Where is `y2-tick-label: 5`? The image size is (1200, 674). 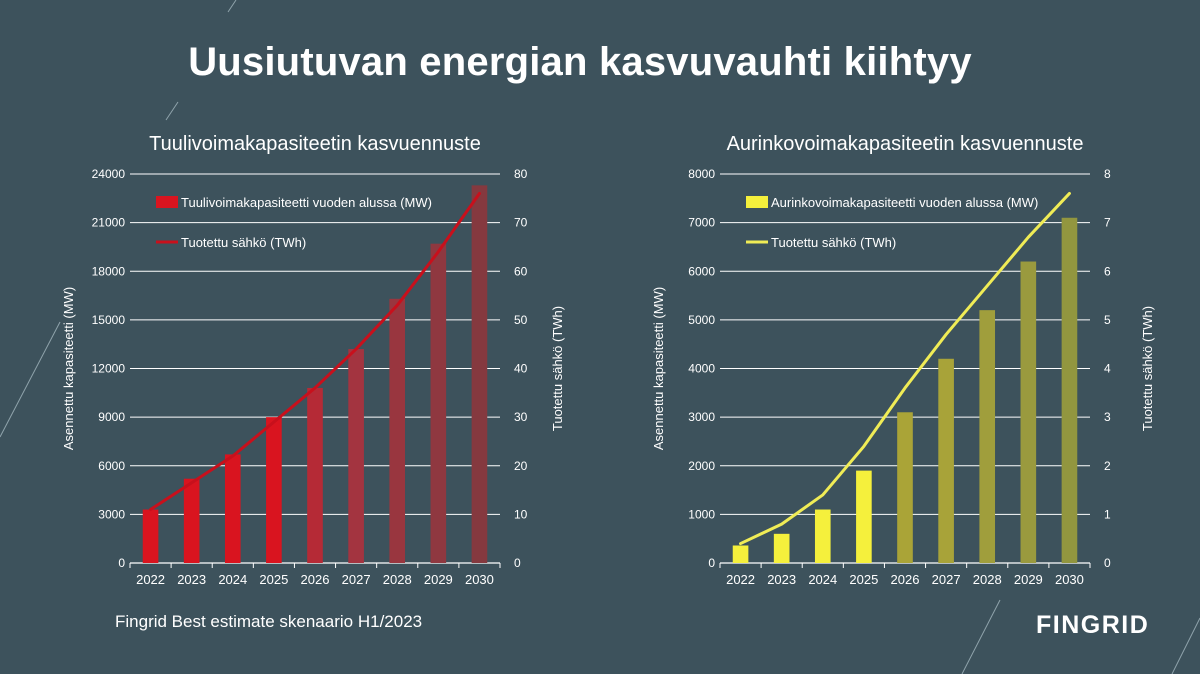 y2-tick-label: 5 is located at coordinates (1107, 320).